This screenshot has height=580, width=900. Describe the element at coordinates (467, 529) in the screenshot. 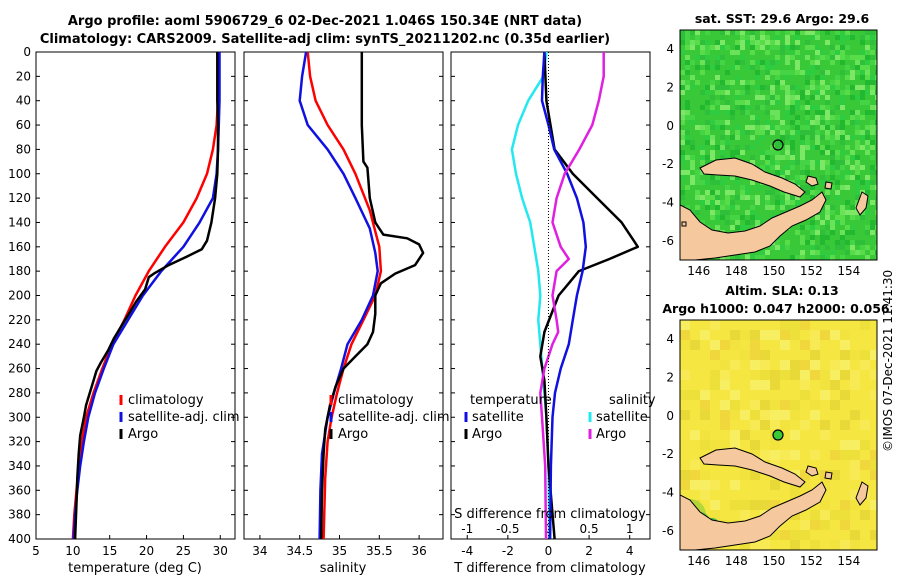

I see `x-top-tick-label: -1` at that location.